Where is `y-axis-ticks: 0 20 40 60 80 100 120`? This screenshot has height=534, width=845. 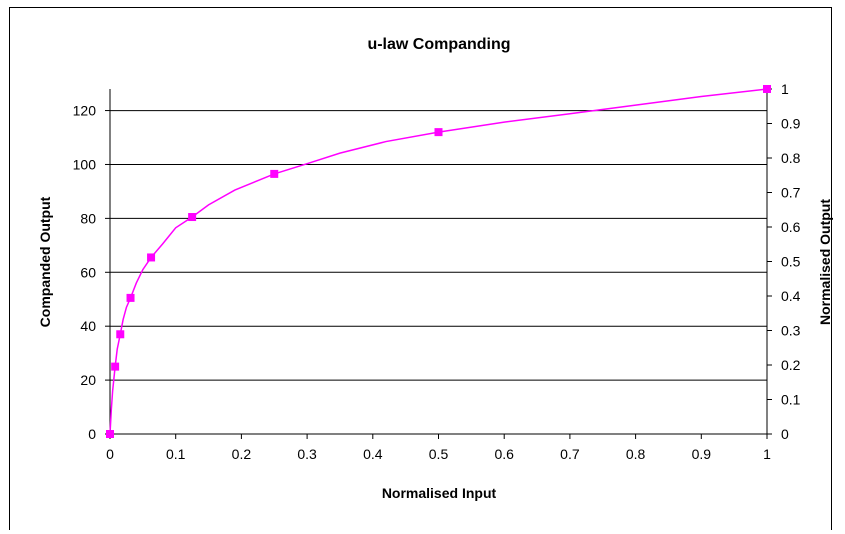
y-axis-ticks: 0 20 40 60 80 100 120 is located at coordinates (91, 272).